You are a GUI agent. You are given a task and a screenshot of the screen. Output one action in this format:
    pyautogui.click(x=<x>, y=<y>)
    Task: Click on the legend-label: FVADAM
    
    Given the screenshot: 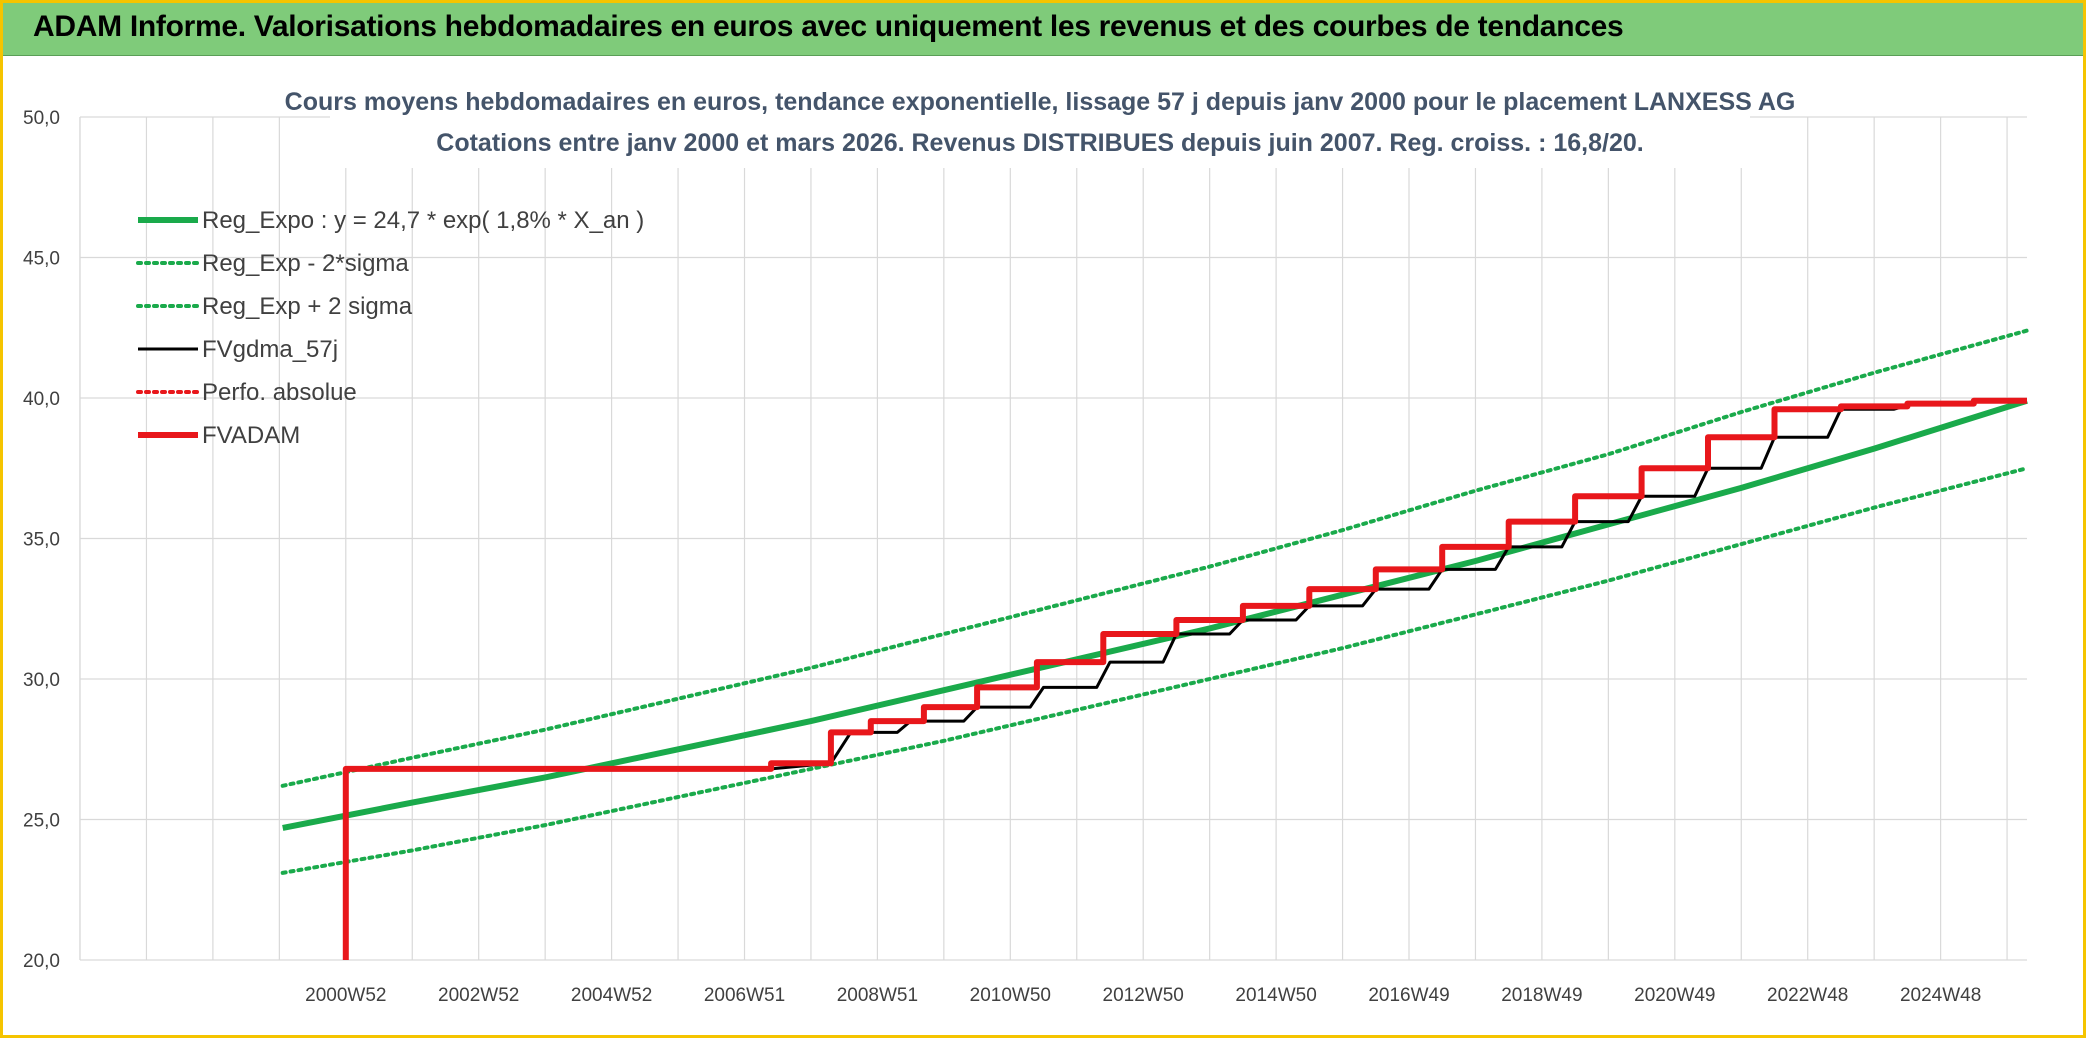 What is the action you would take?
    pyautogui.click(x=251, y=435)
    